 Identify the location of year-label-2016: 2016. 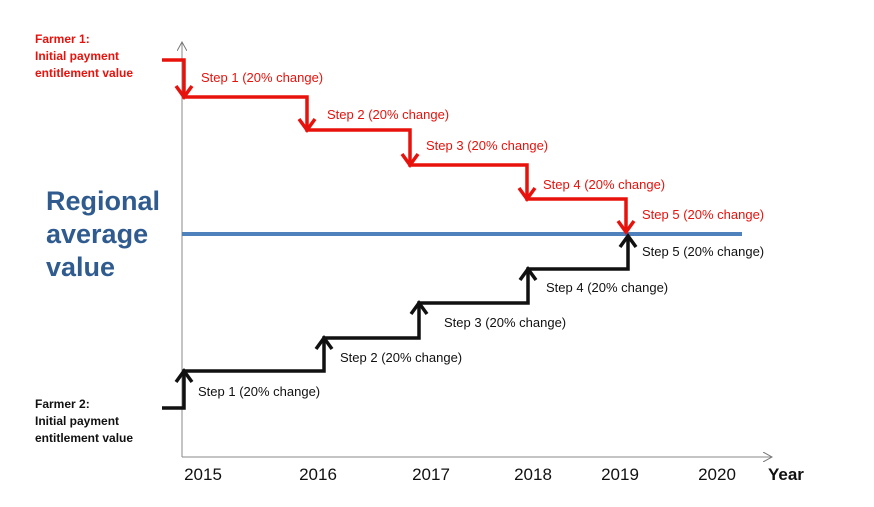
(318, 474).